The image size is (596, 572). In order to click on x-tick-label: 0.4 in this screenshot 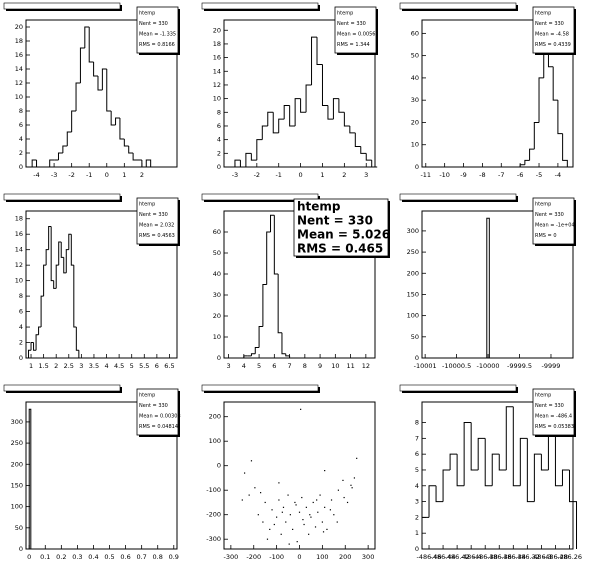, I will do `click(93, 557)`.